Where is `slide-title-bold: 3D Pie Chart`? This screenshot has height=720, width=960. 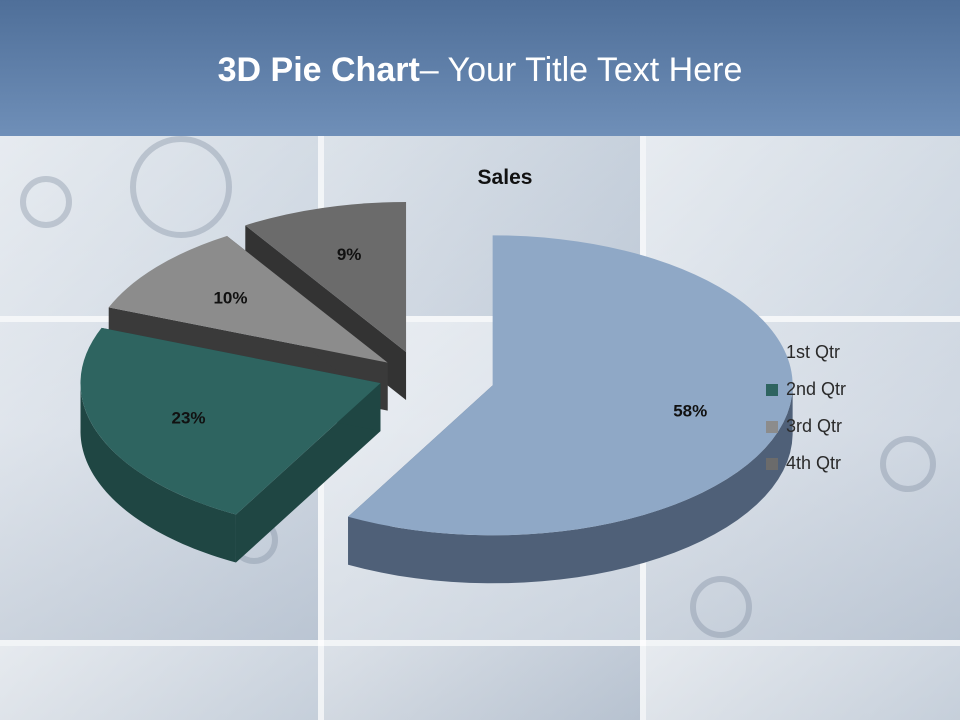 slide-title-bold: 3D Pie Chart is located at coordinates (318, 70).